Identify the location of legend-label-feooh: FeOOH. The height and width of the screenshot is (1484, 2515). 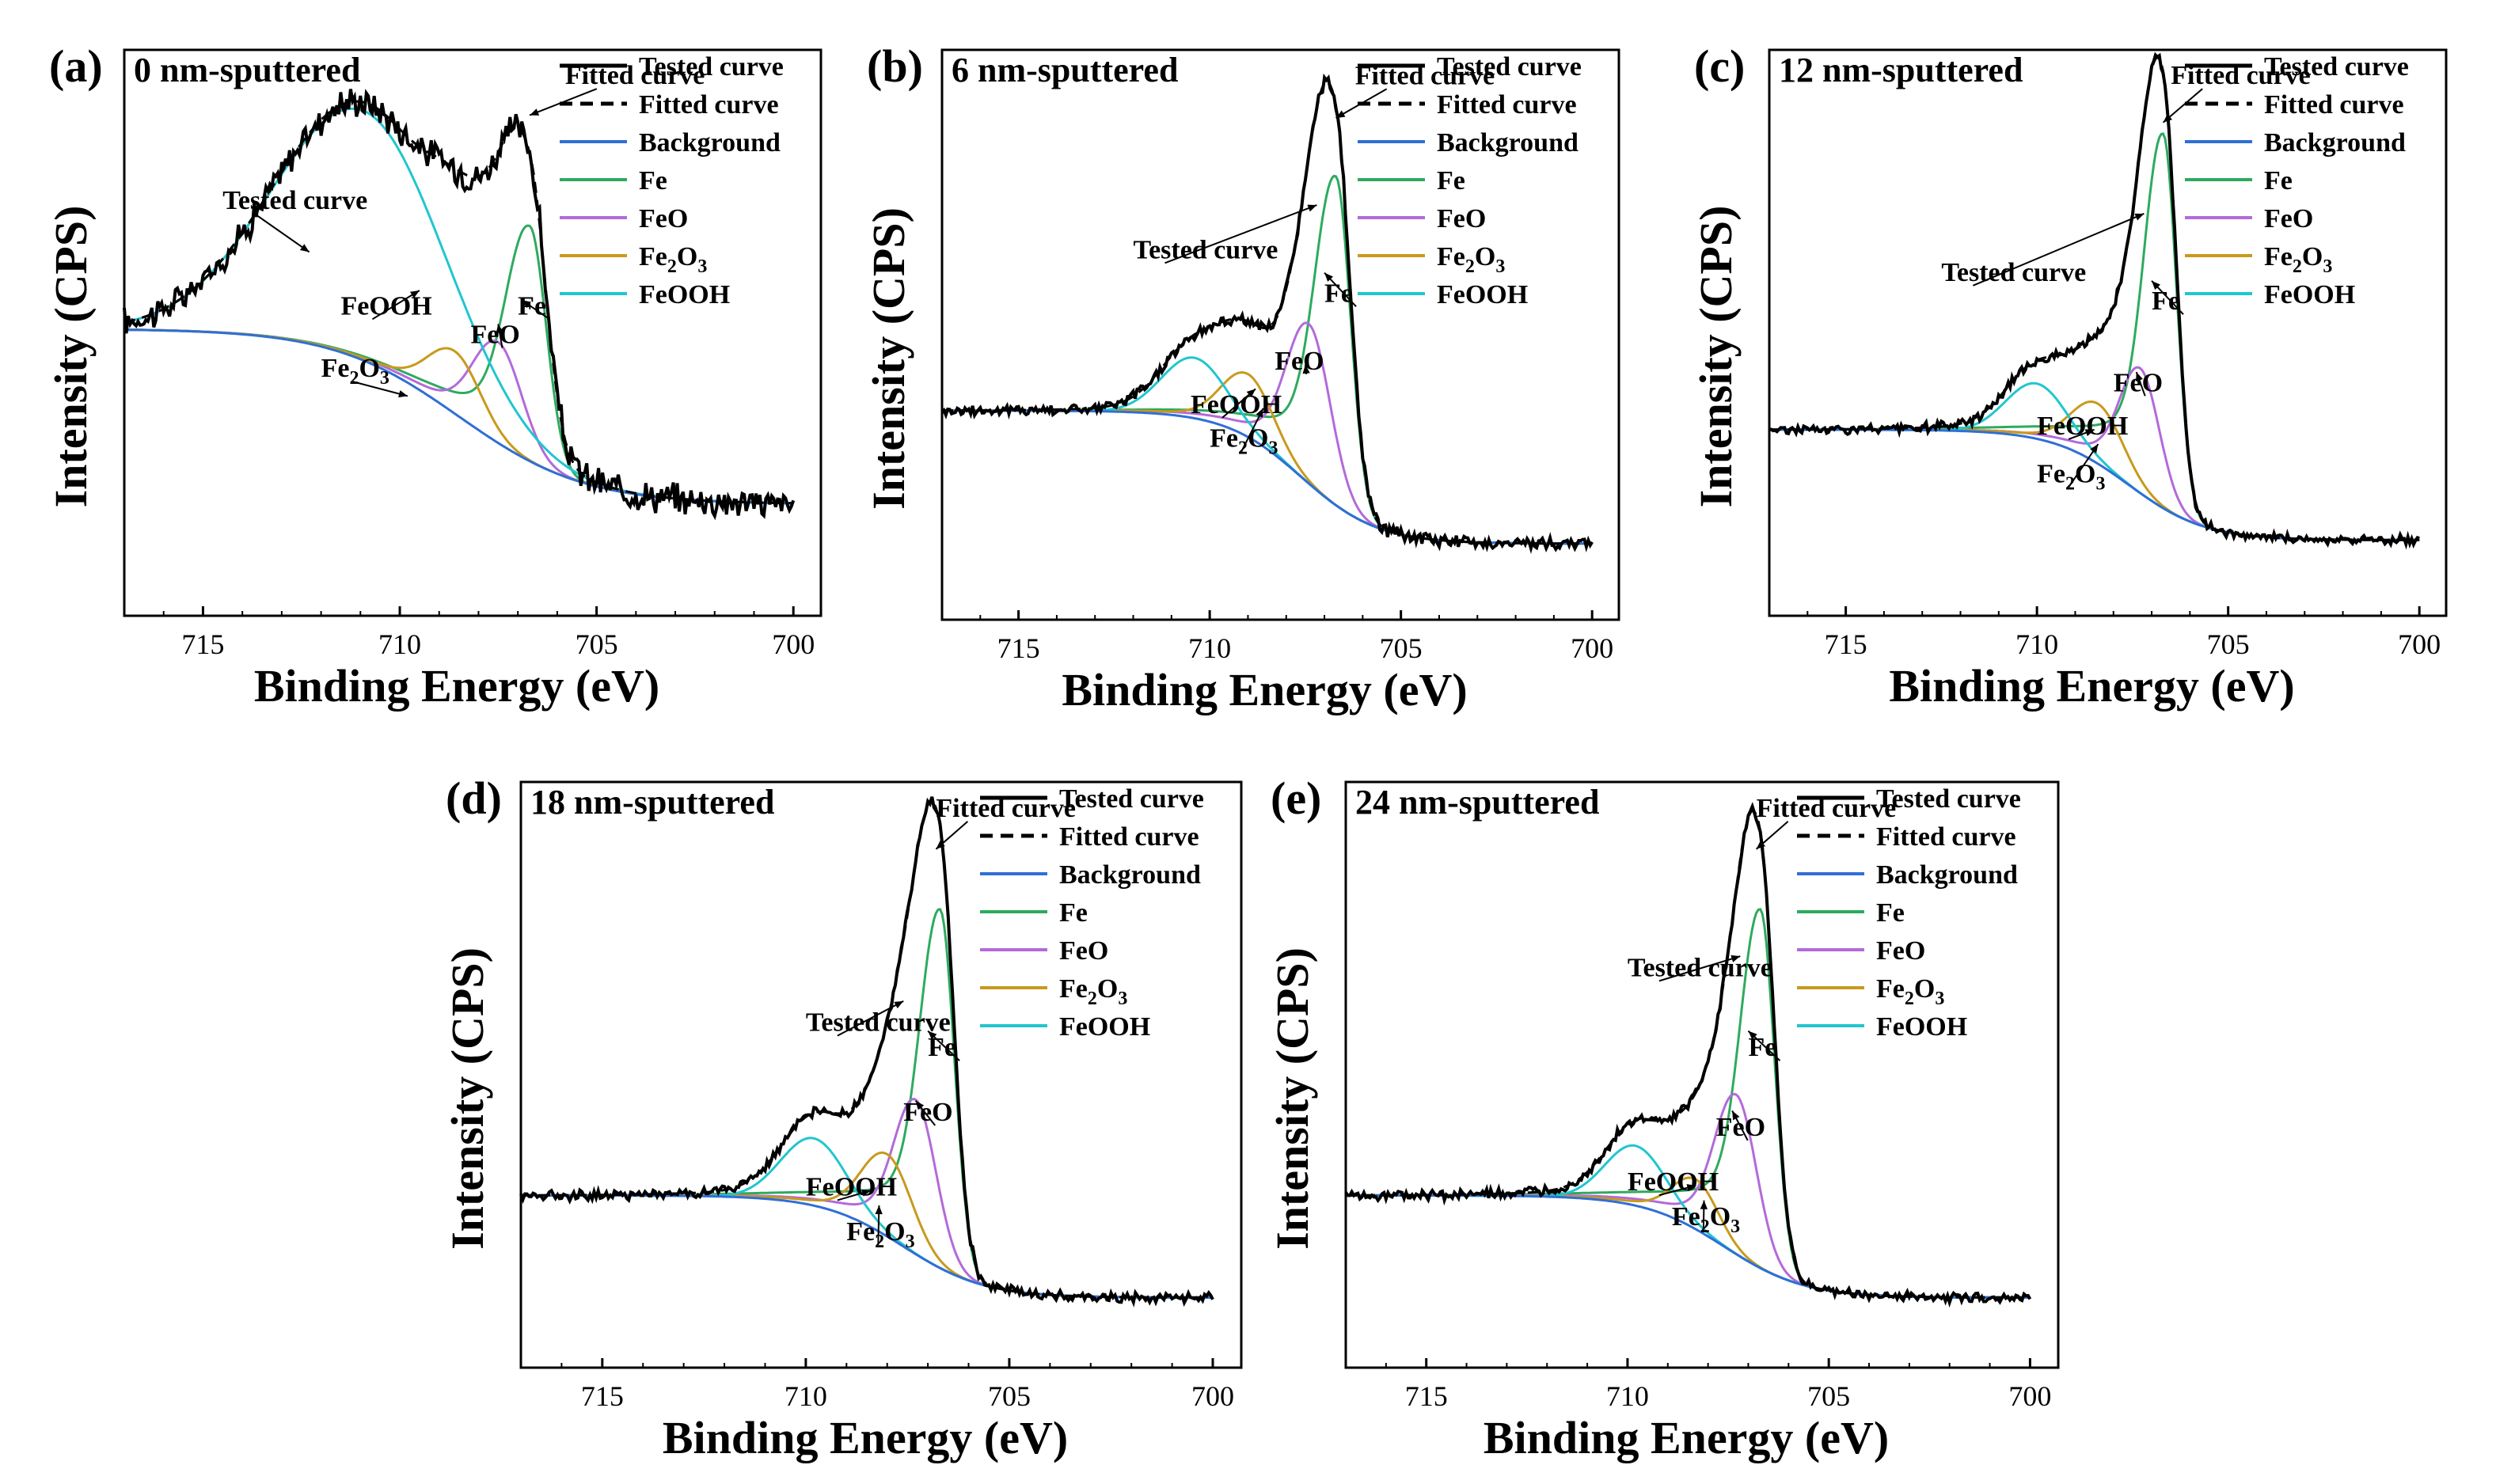
(2310, 294).